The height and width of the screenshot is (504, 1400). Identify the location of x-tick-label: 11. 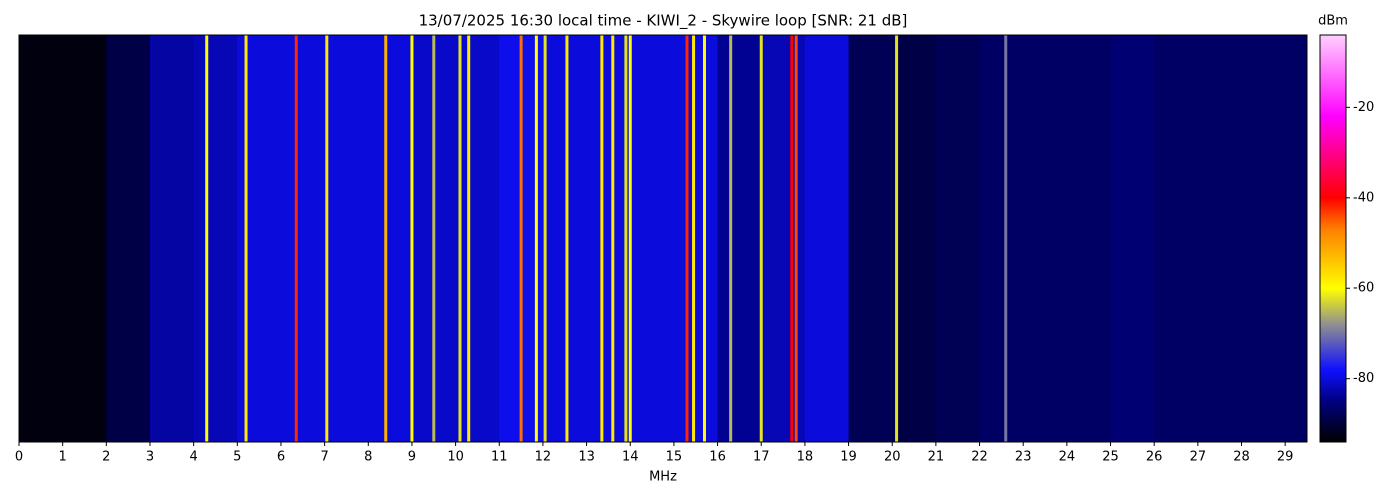
(499, 457).